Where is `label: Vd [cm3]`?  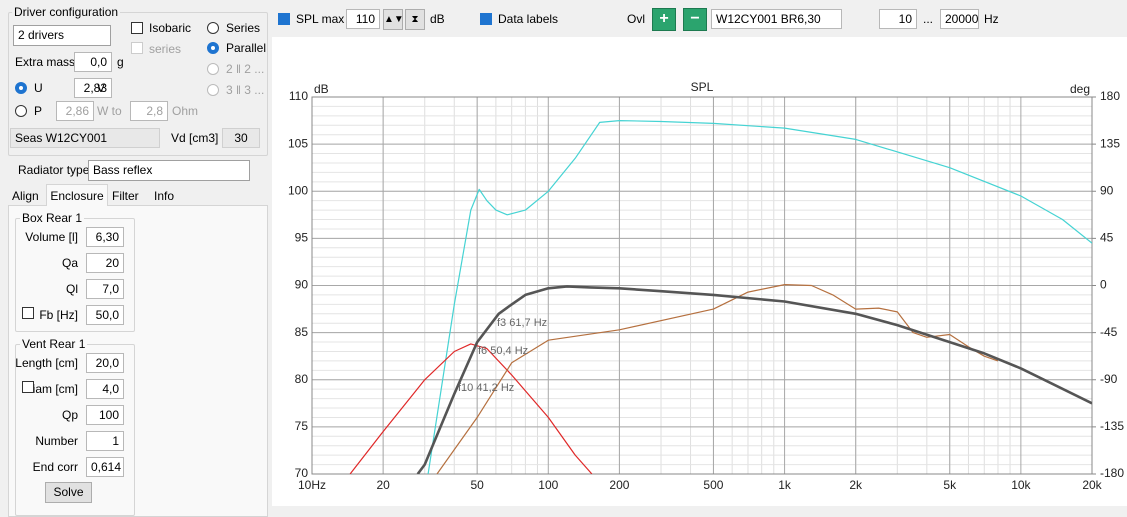
label: Vd [cm3] is located at coordinates (195, 138).